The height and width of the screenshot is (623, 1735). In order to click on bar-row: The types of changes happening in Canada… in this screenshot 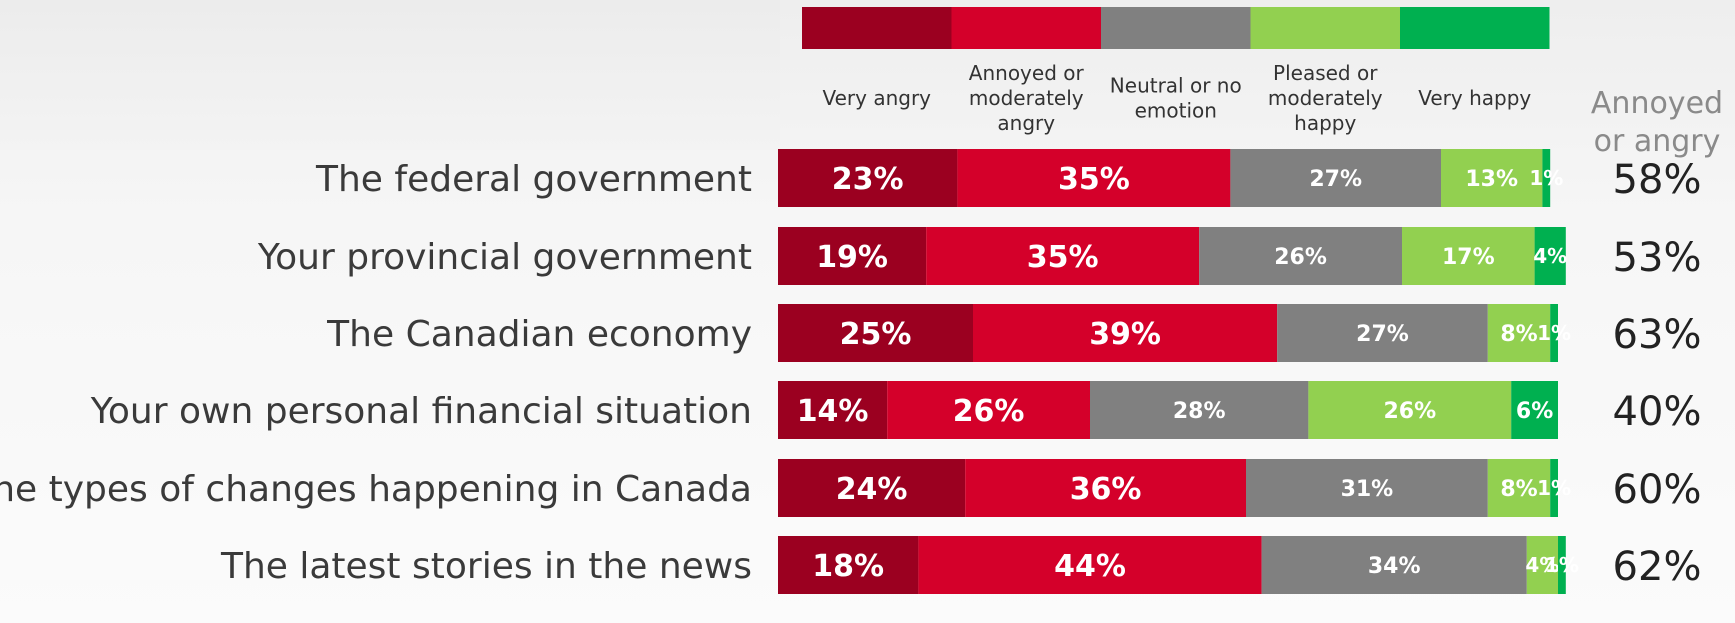, I will do `click(785, 488)`.